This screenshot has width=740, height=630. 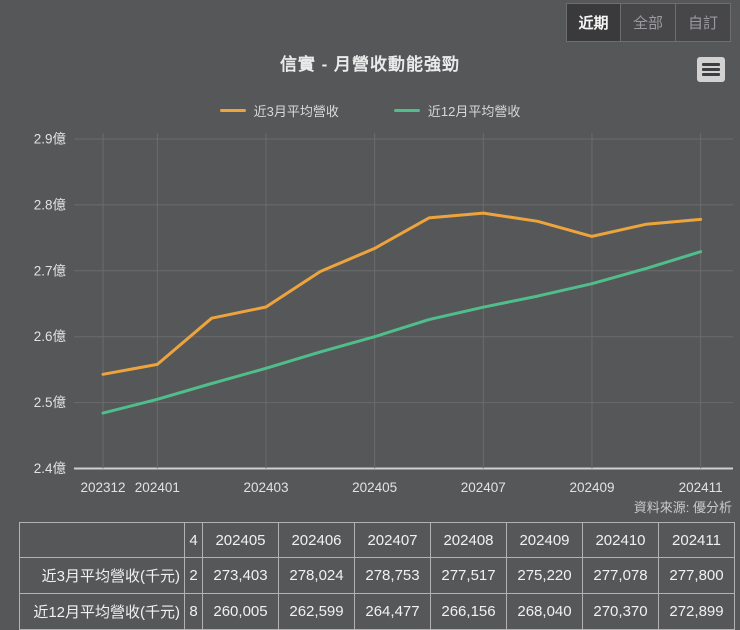 I want to click on value-cell: 262,599, so click(x=316, y=611).